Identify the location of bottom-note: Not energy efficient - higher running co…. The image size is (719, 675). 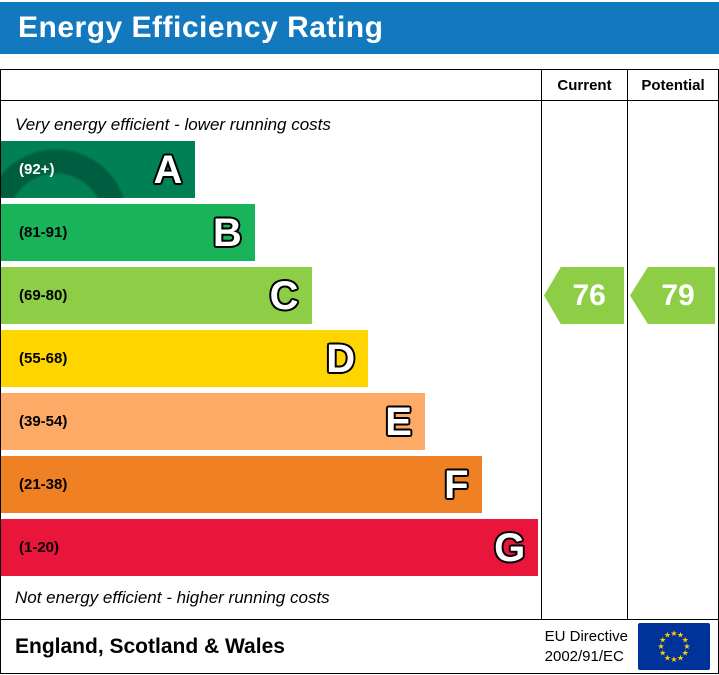
(172, 597).